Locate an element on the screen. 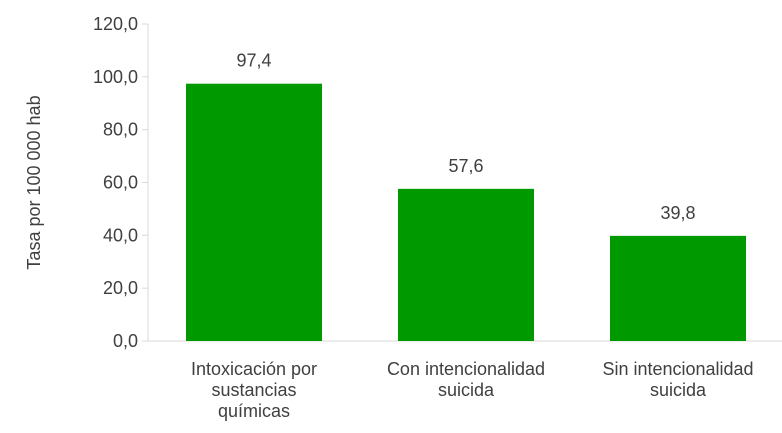 This screenshot has width=782, height=433. y-tick-label: 40,0 is located at coordinates (120, 235).